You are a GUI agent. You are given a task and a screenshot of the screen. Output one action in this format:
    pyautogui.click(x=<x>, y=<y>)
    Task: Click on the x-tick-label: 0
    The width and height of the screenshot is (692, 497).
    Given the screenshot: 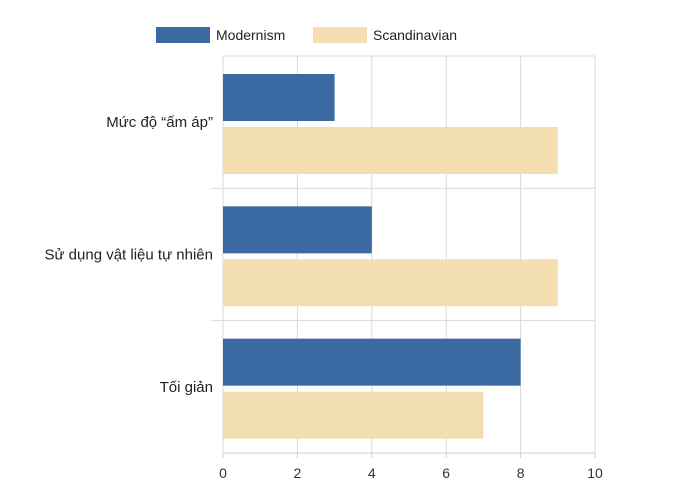 What is the action you would take?
    pyautogui.click(x=223, y=473)
    